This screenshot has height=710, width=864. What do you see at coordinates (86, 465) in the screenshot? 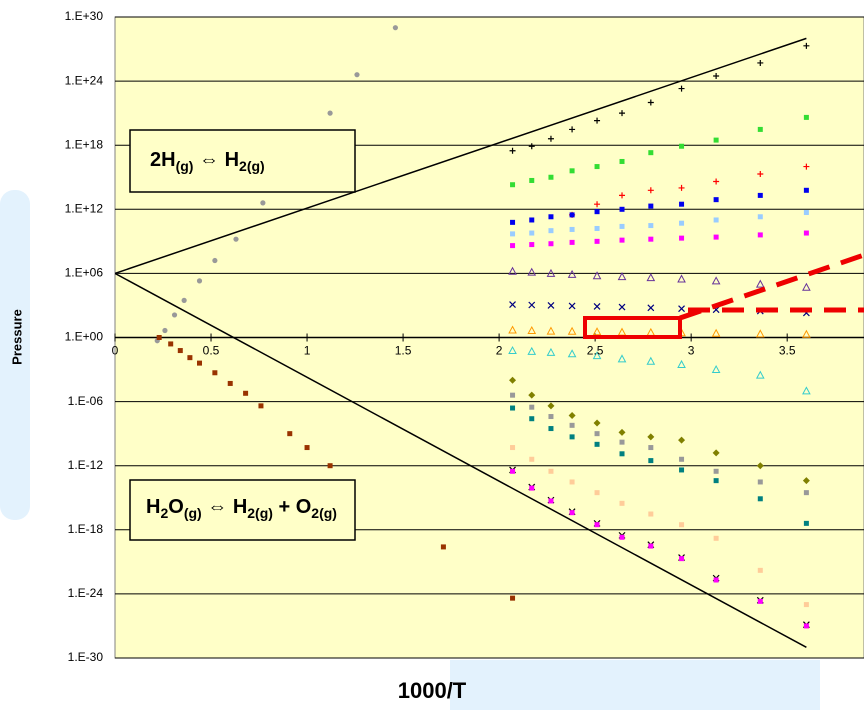
I see `y-tick-label: 1.E-12` at bounding box center [86, 465].